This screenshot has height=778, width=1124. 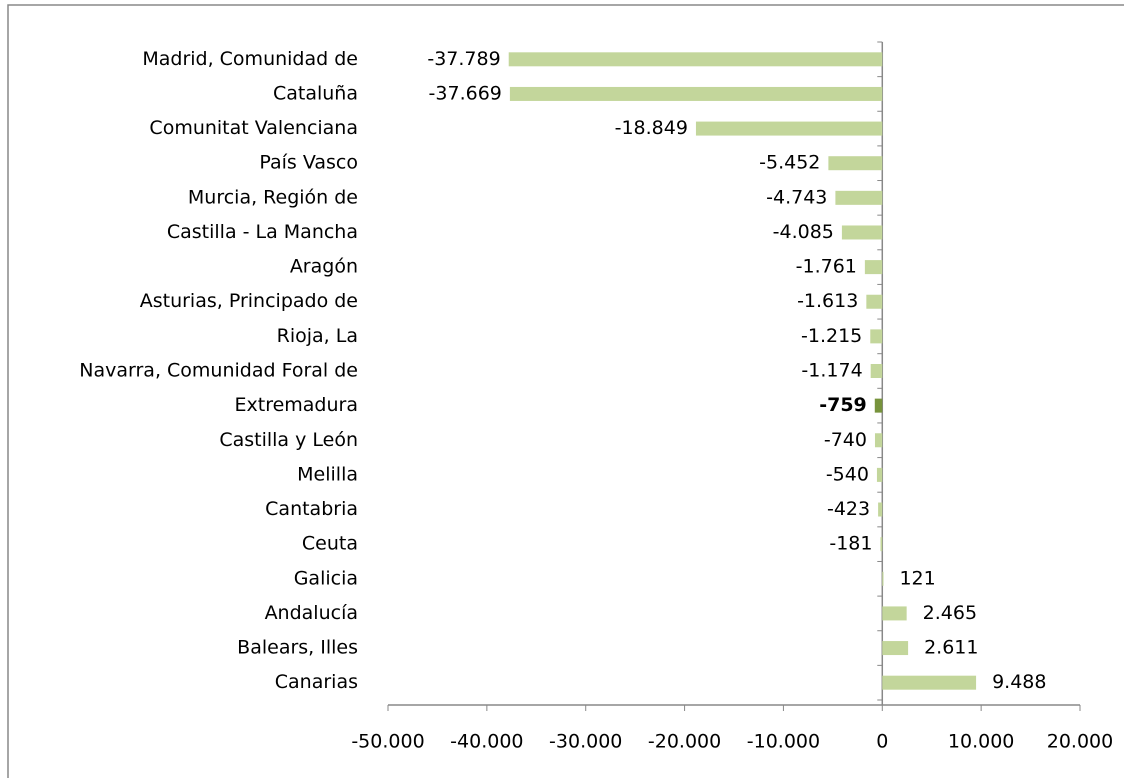 I want to click on x-tick-label: -40.000, so click(x=486, y=742).